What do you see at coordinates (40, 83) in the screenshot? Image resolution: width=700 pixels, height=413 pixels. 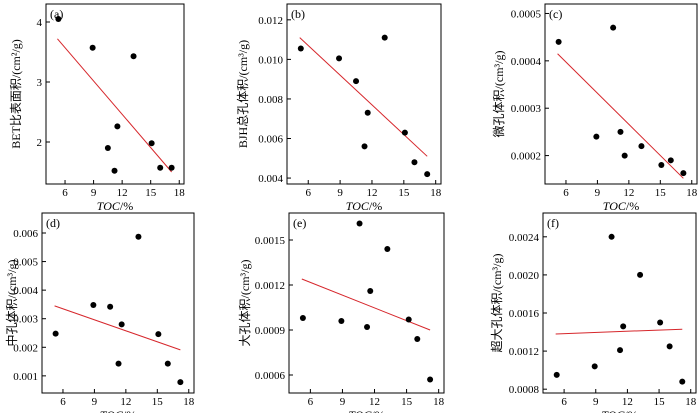 I see `y-tick-label: 3` at bounding box center [40, 83].